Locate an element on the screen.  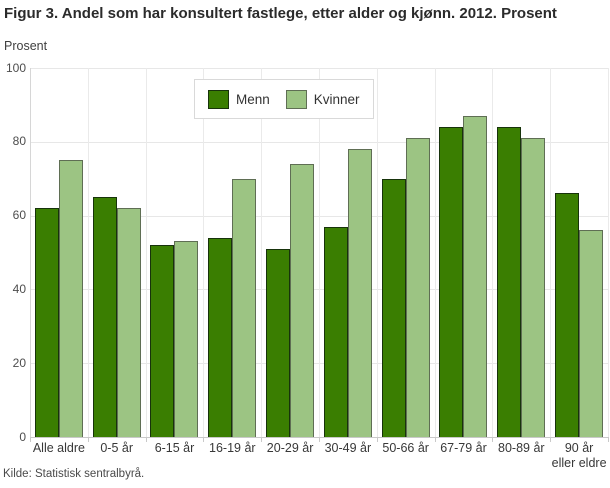
x-axis-label: 50-66 år is located at coordinates (405, 448).